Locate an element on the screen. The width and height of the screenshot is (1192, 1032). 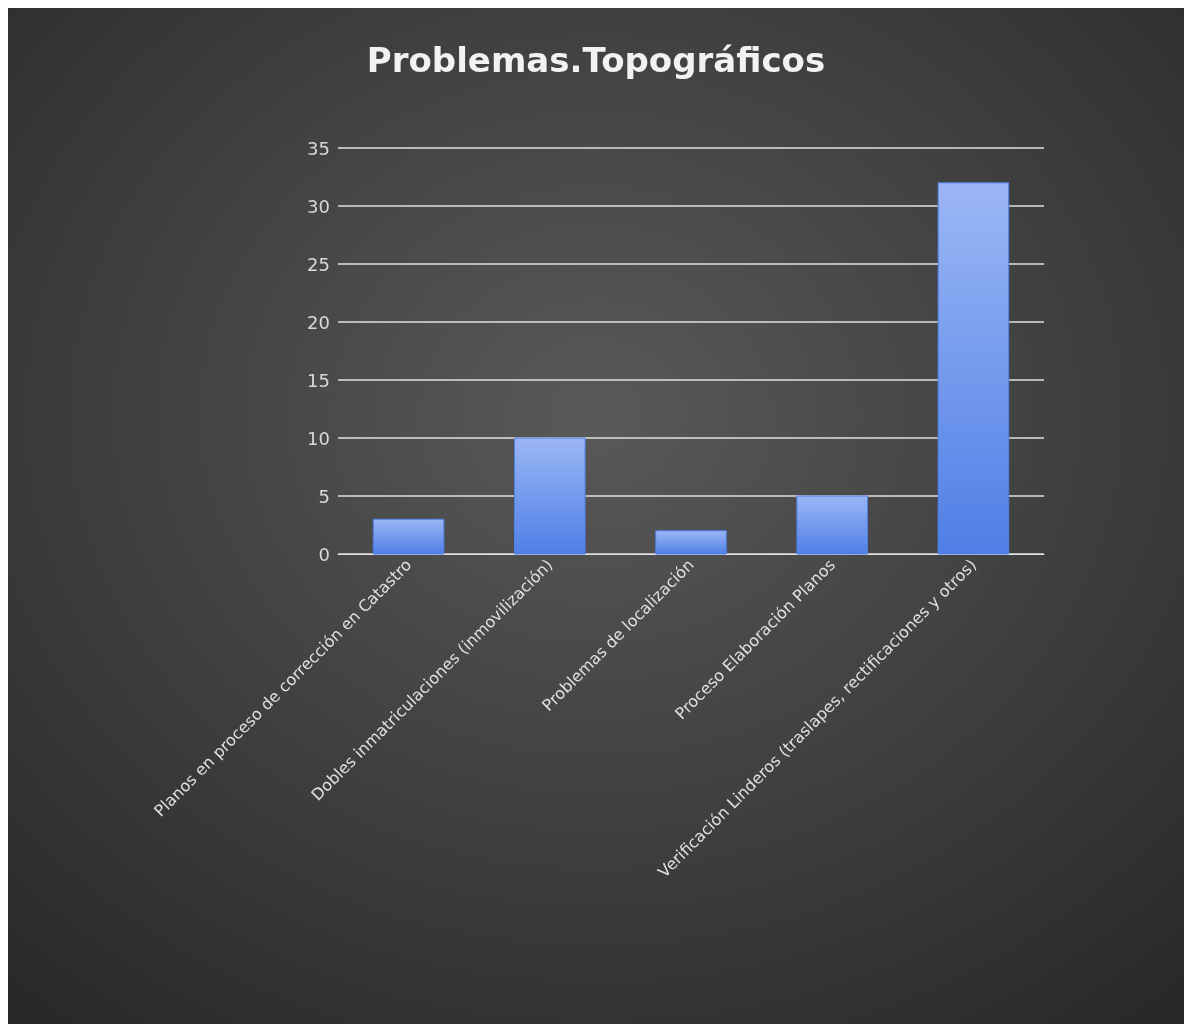
y-tick-label: 0 is located at coordinates (324, 554).